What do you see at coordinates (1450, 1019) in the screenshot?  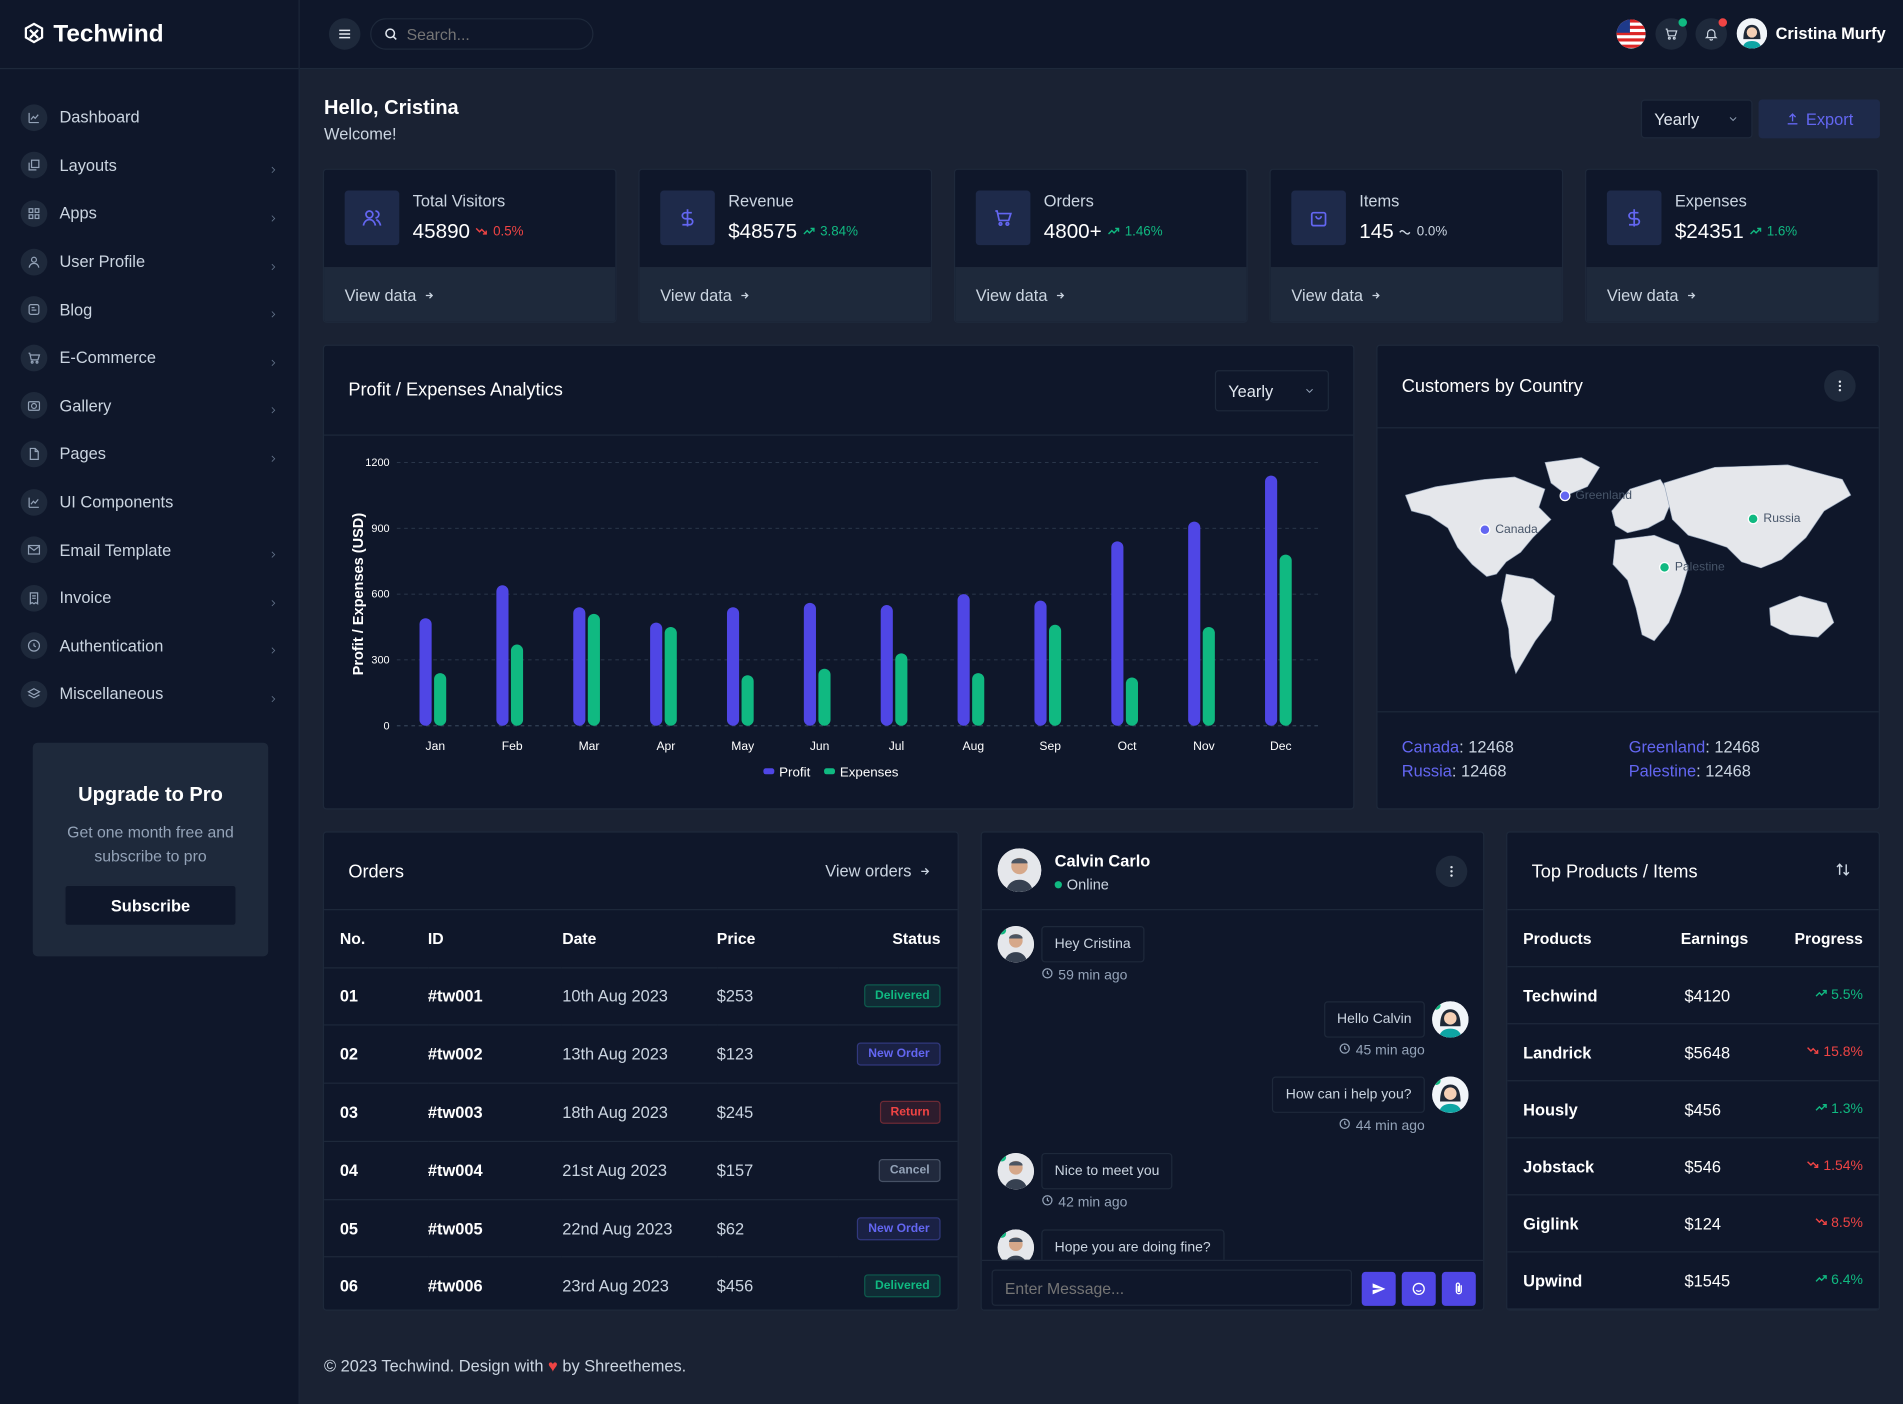 I see `avatar-female-icon` at bounding box center [1450, 1019].